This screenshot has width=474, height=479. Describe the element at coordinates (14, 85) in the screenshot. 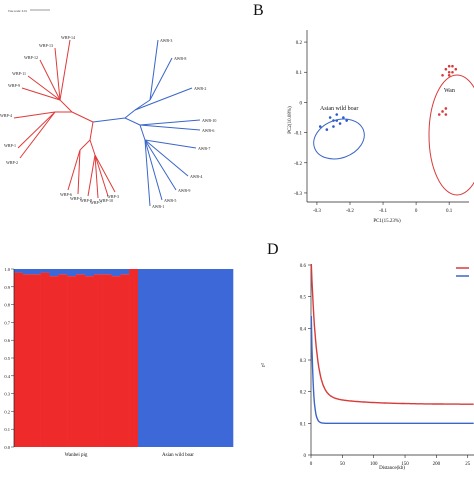

I see `tree-label-wbp: WBP-9` at that location.